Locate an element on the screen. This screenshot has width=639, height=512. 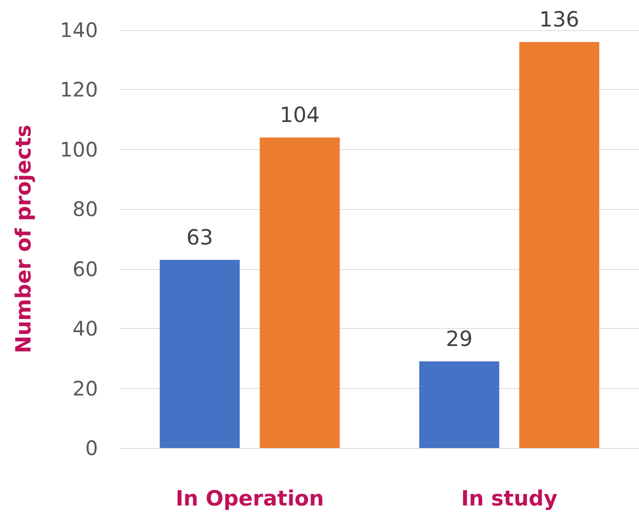
y-tick-label: 20 is located at coordinates (85, 388).